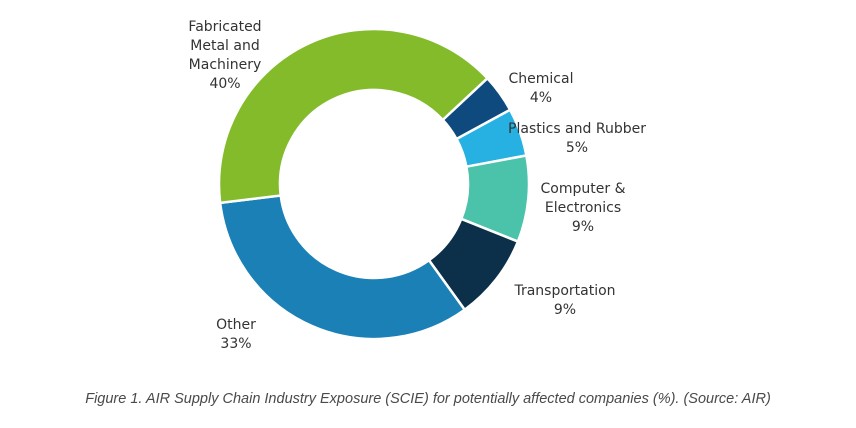 The height and width of the screenshot is (428, 856). Describe the element at coordinates (541, 79) in the screenshot. I see `slice-label-text: Chemical` at that location.